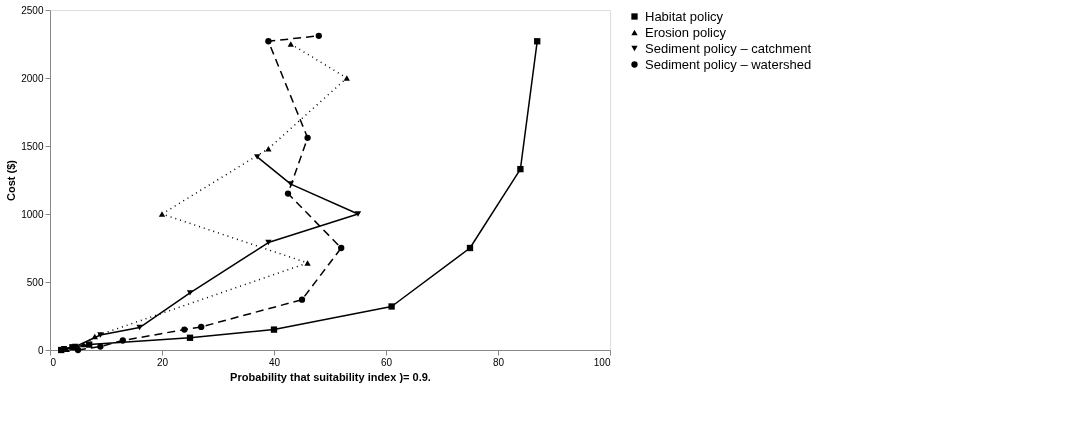  Describe the element at coordinates (728, 48) in the screenshot. I see `legend-label: Sediment policy – catchment` at that location.